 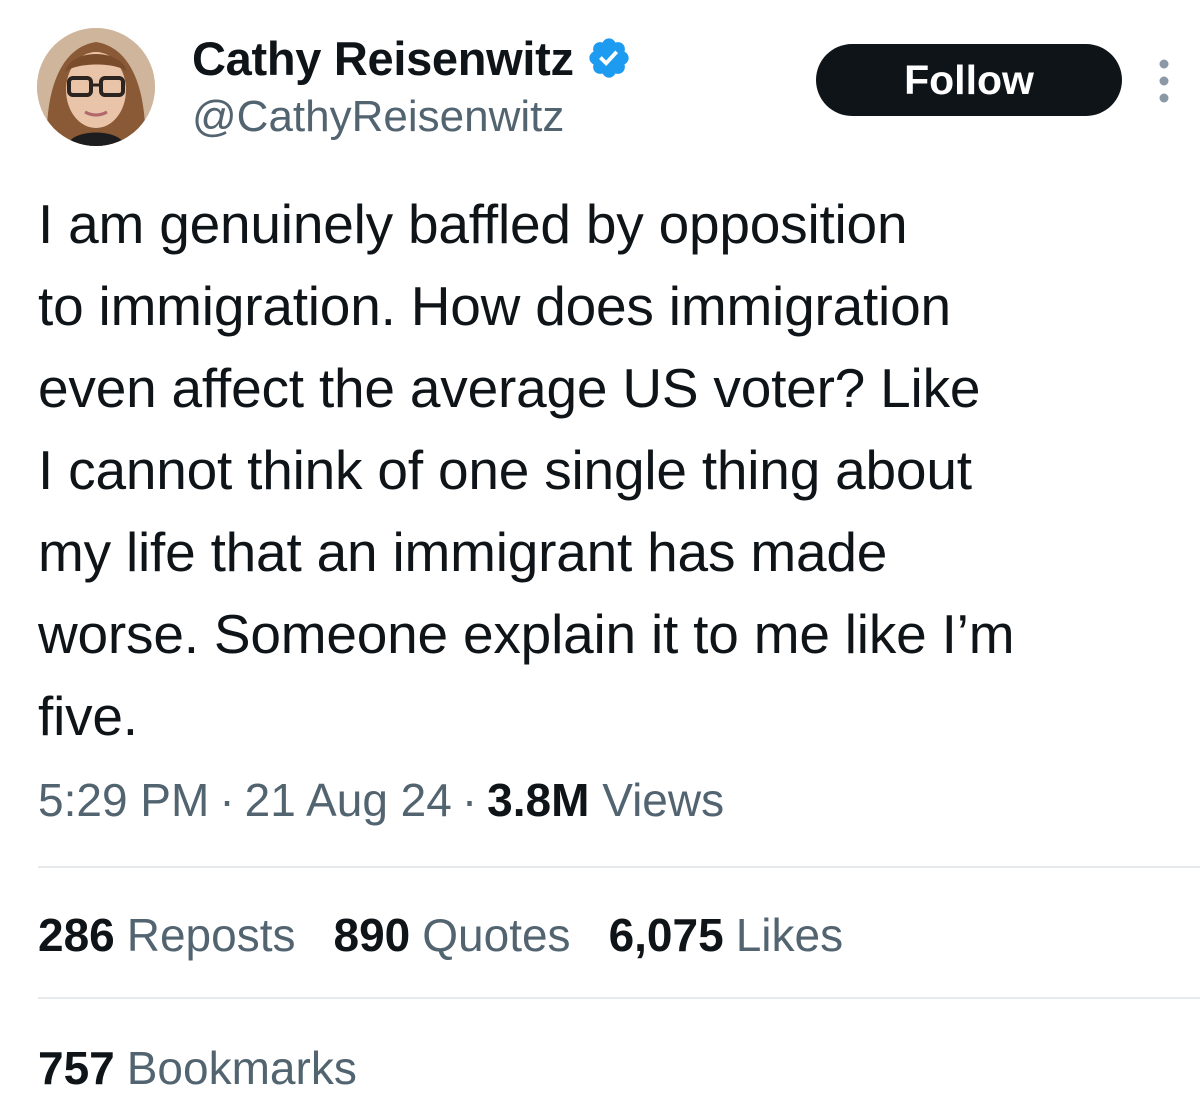 What do you see at coordinates (789, 935) in the screenshot?
I see `likes-label: Likes` at bounding box center [789, 935].